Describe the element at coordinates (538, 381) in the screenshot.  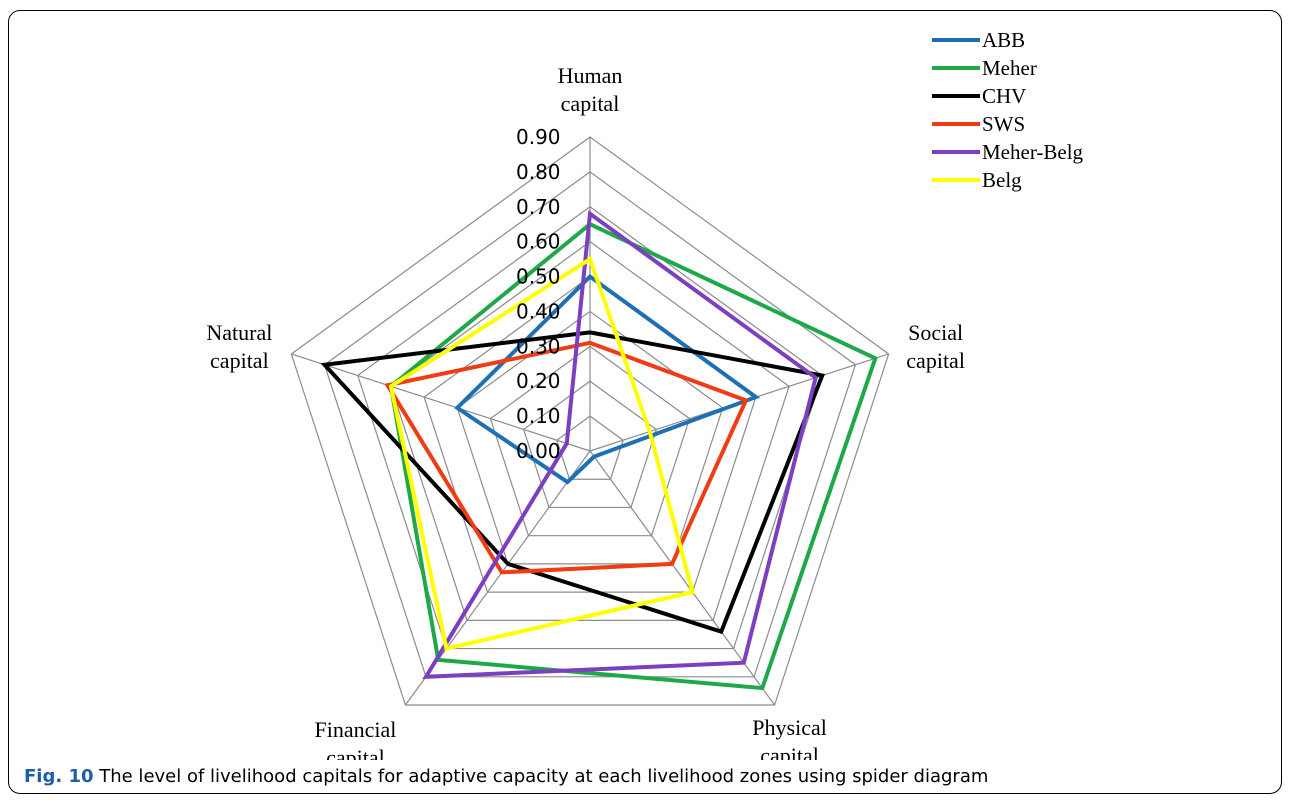
I see `tick-label: 0.20` at that location.